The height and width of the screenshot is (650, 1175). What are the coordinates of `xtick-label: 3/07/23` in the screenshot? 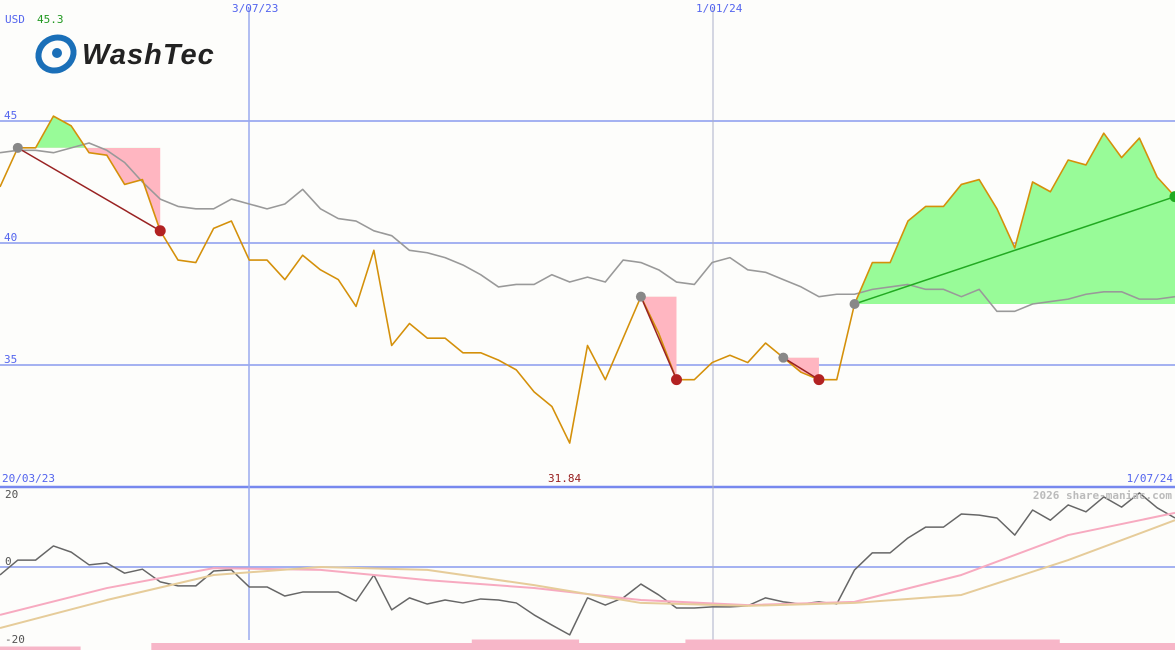 It's located at (255, 8).